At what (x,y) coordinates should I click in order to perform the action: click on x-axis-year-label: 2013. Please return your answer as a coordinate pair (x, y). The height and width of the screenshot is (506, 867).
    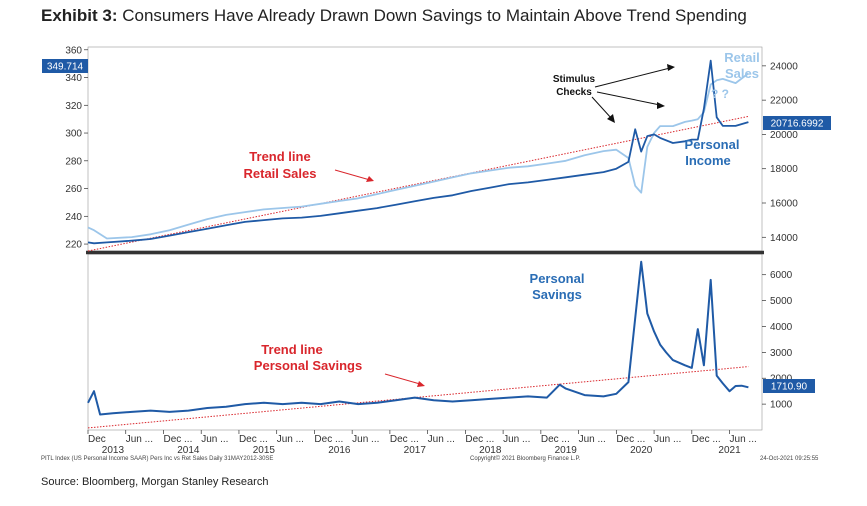
    Looking at the image, I should click on (113, 450).